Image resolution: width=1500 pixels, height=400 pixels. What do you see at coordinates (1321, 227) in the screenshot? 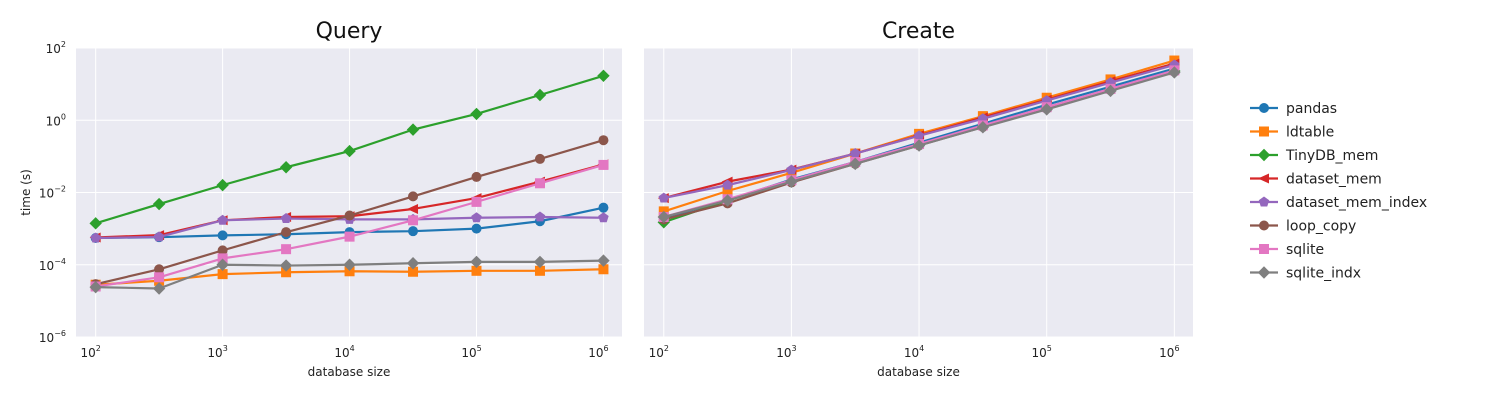
I see `legend-label: loop_copy` at bounding box center [1321, 227].